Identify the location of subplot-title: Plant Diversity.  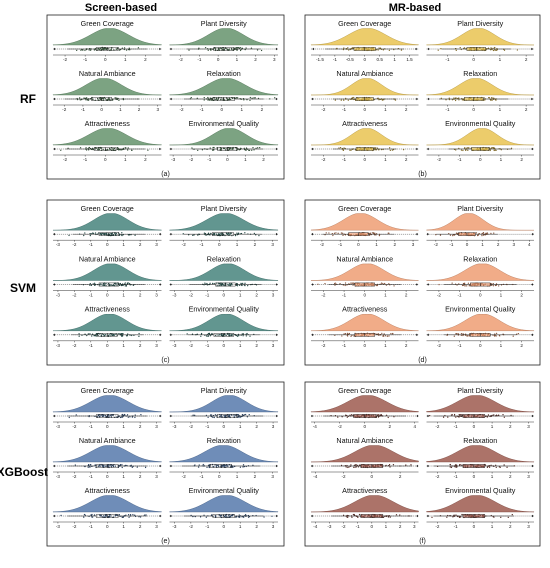
(224, 23).